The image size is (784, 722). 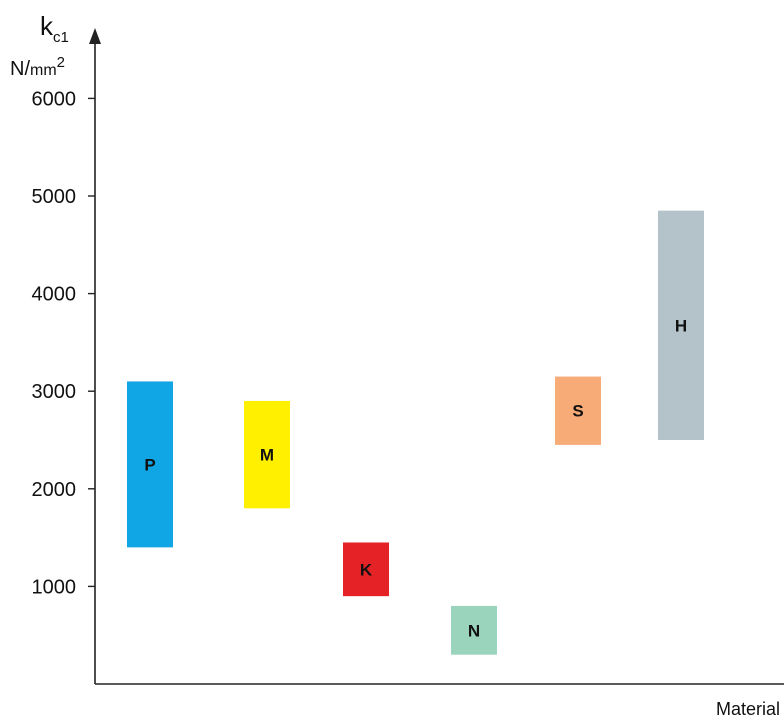 I want to click on range-bar-label-p: P, so click(x=149, y=464).